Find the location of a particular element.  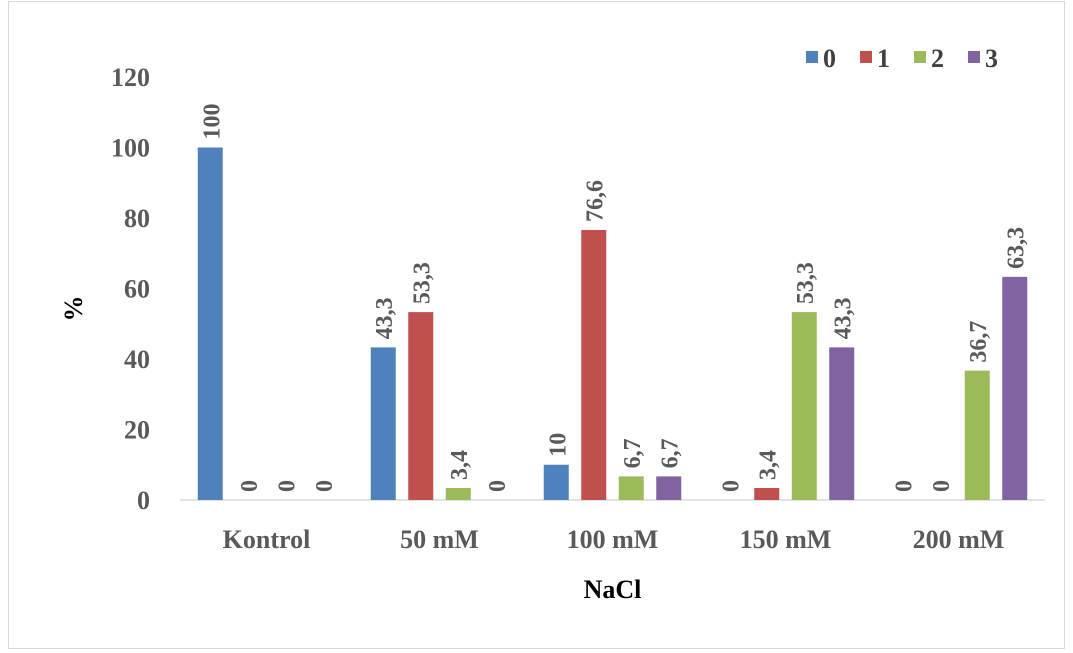

y-axis-ticks: 0 20 40 60 80 100 120 is located at coordinates (130, 289).